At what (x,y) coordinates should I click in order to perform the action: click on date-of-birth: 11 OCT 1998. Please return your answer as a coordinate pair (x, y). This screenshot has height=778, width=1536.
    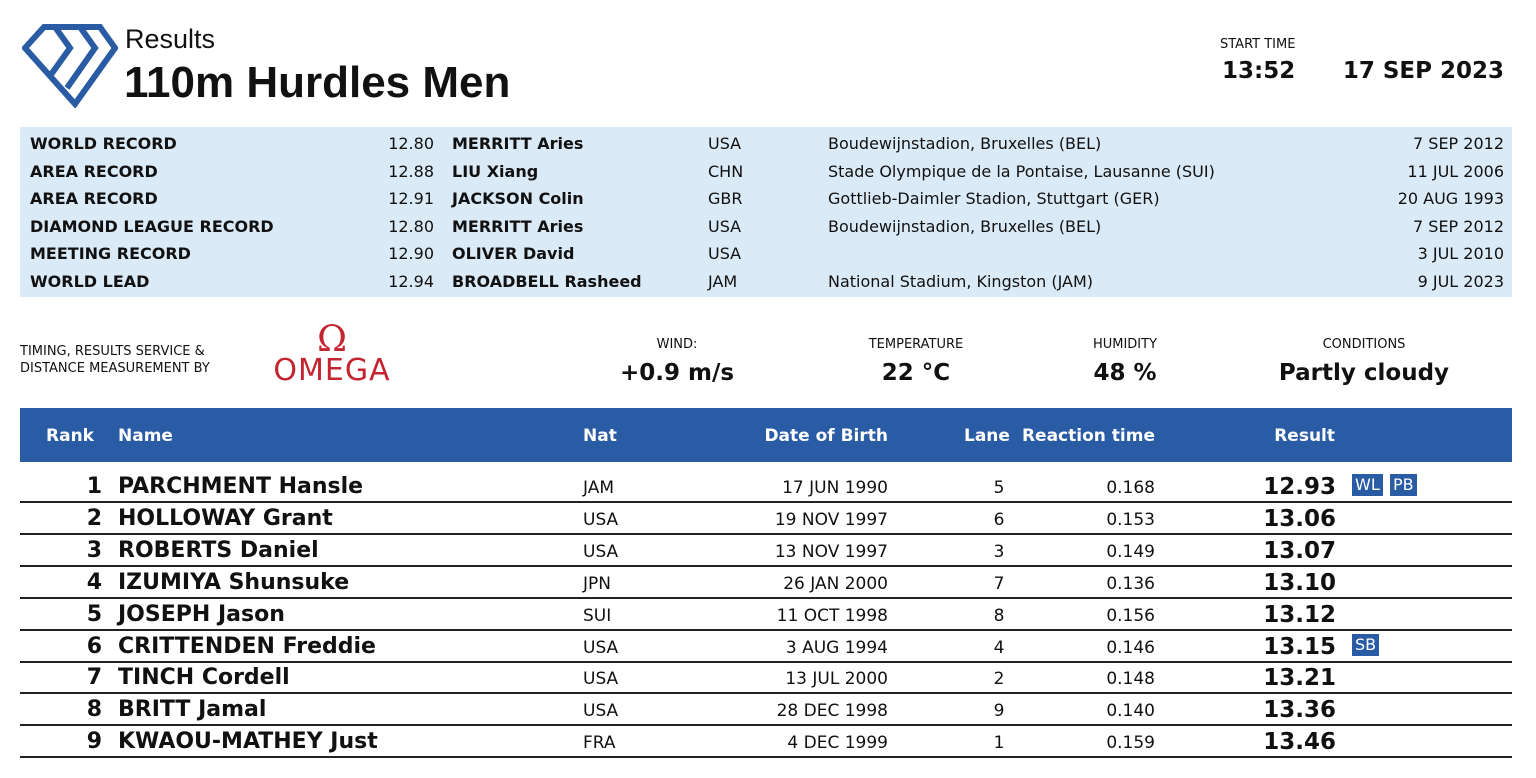
    Looking at the image, I should click on (832, 615).